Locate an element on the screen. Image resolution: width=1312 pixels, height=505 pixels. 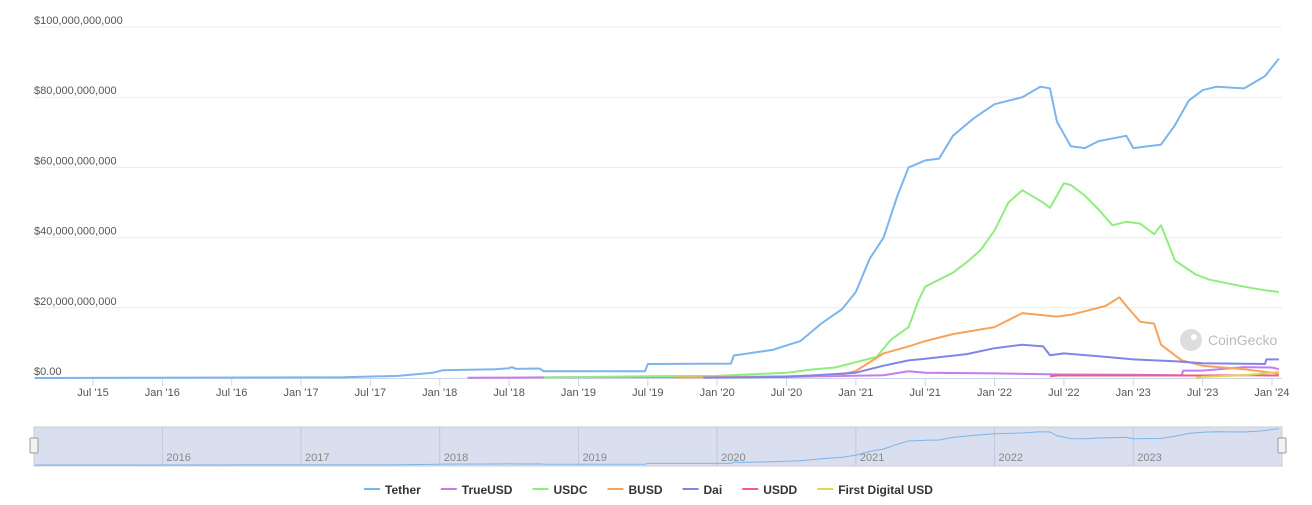
legend-item-tether: Tether is located at coordinates (392, 490).